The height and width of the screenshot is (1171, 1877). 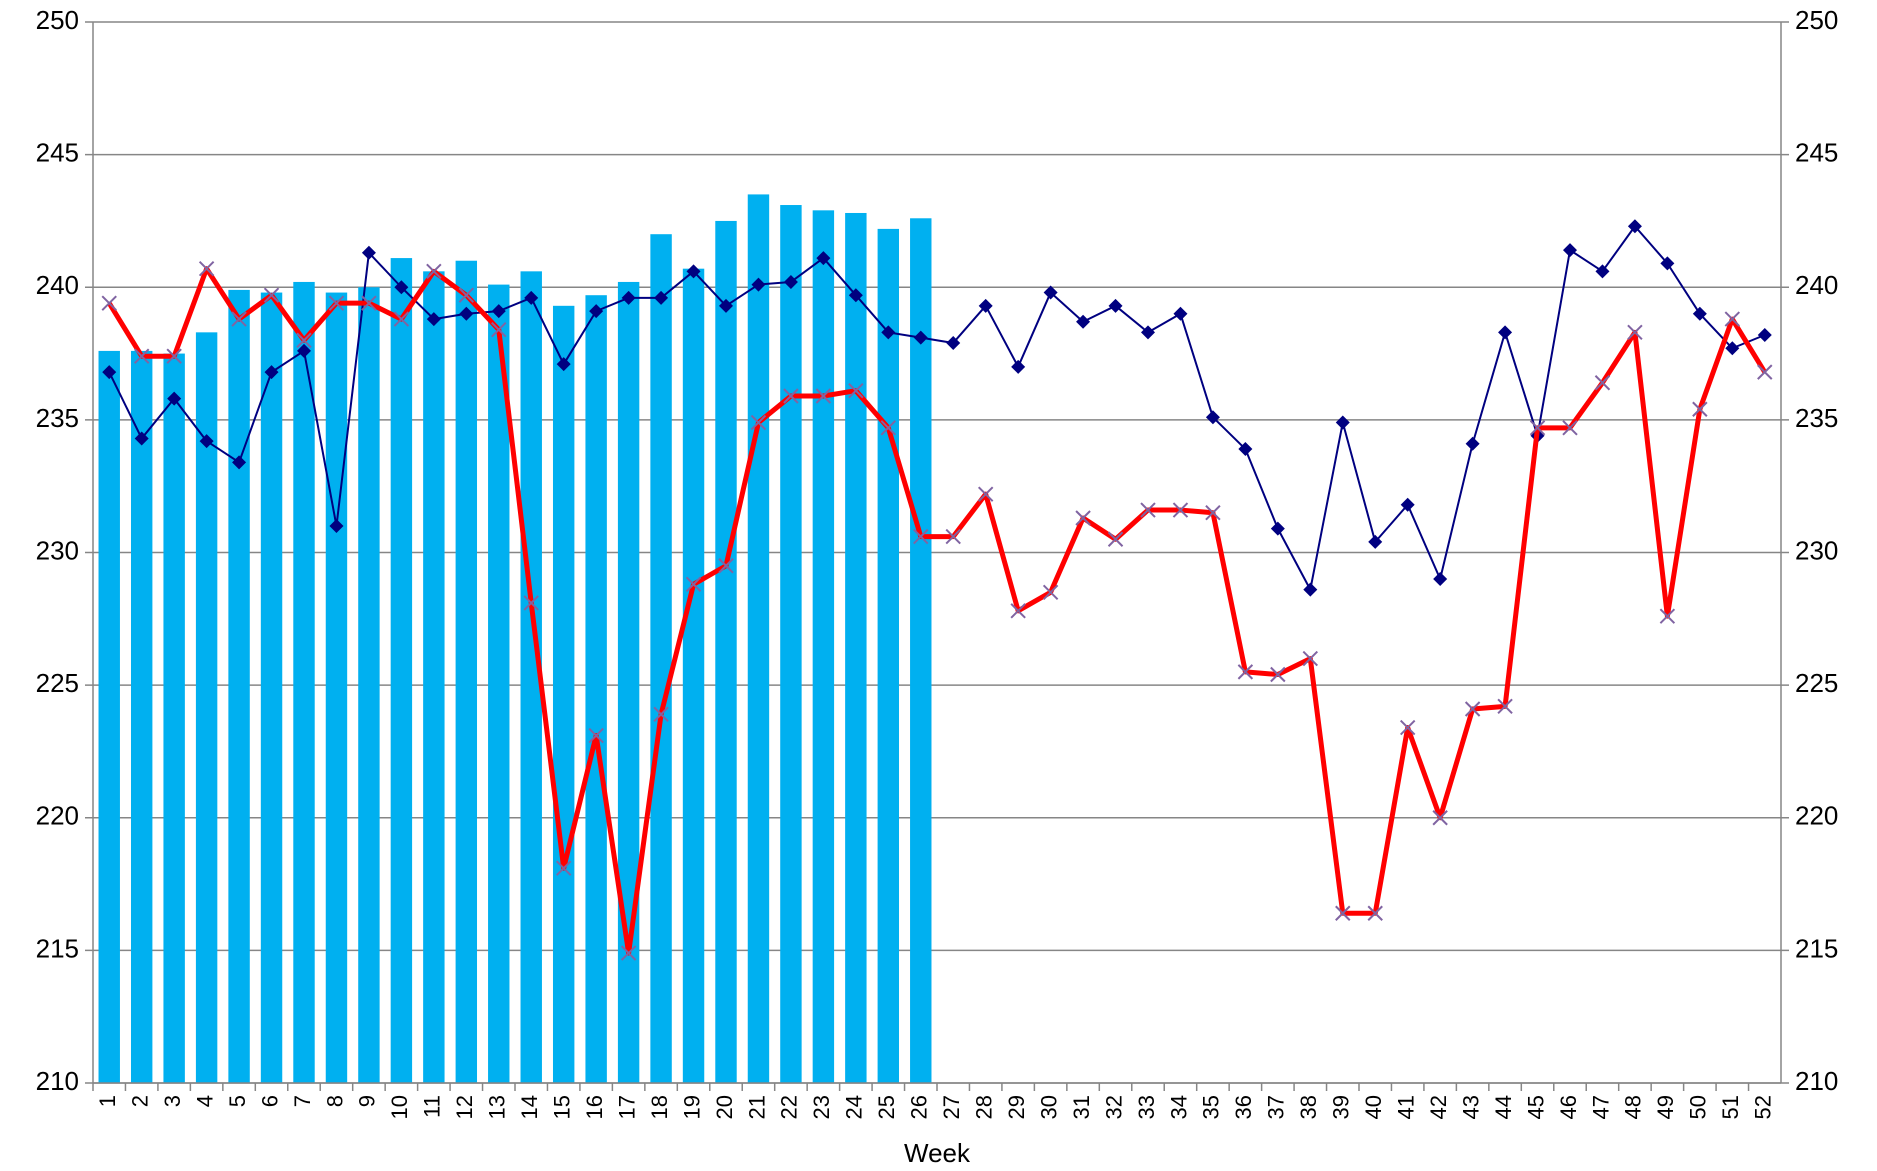 What do you see at coordinates (529, 1107) in the screenshot?
I see `x-tick-label: 14` at bounding box center [529, 1107].